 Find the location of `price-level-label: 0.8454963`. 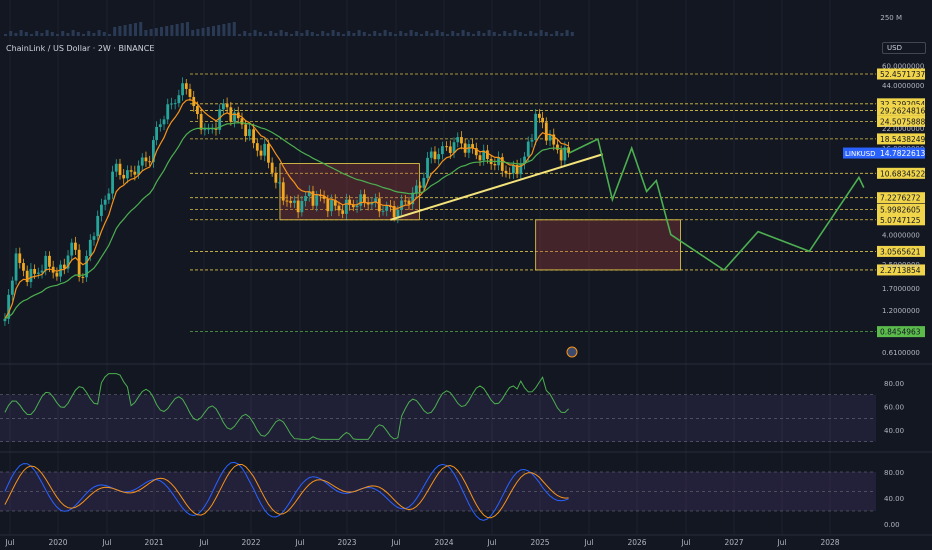

price-level-label: 0.8454963 is located at coordinates (900, 332).